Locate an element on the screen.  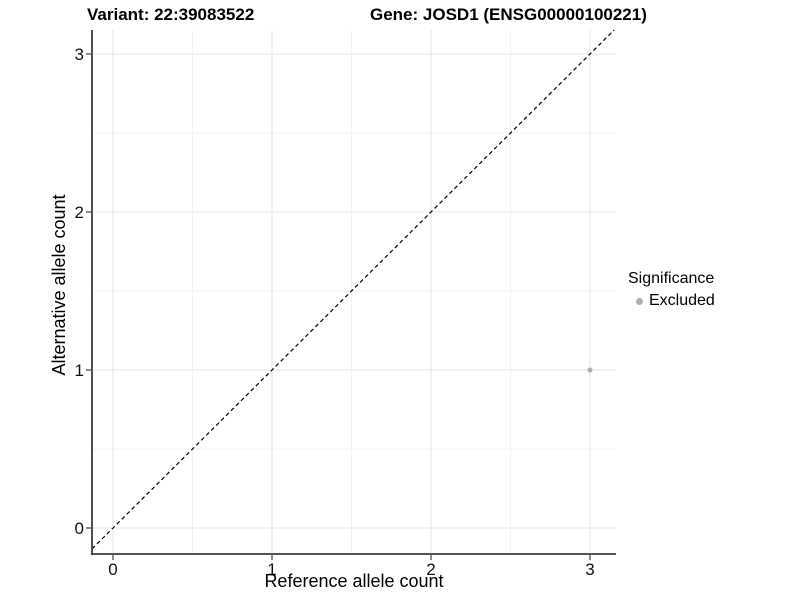
legend-item-excluded: Excluded is located at coordinates (671, 301).